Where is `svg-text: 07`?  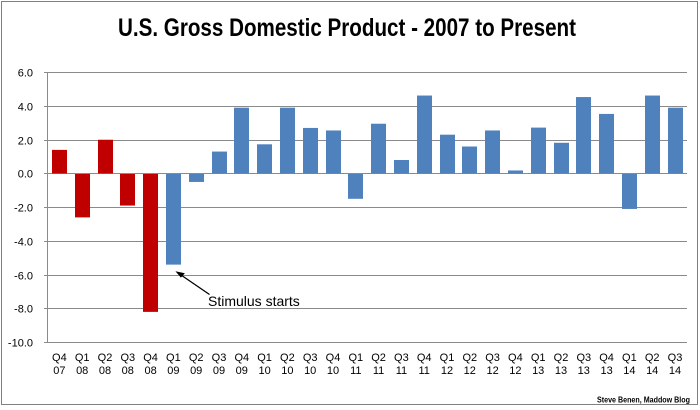 svg-text: 07 is located at coordinates (59, 371).